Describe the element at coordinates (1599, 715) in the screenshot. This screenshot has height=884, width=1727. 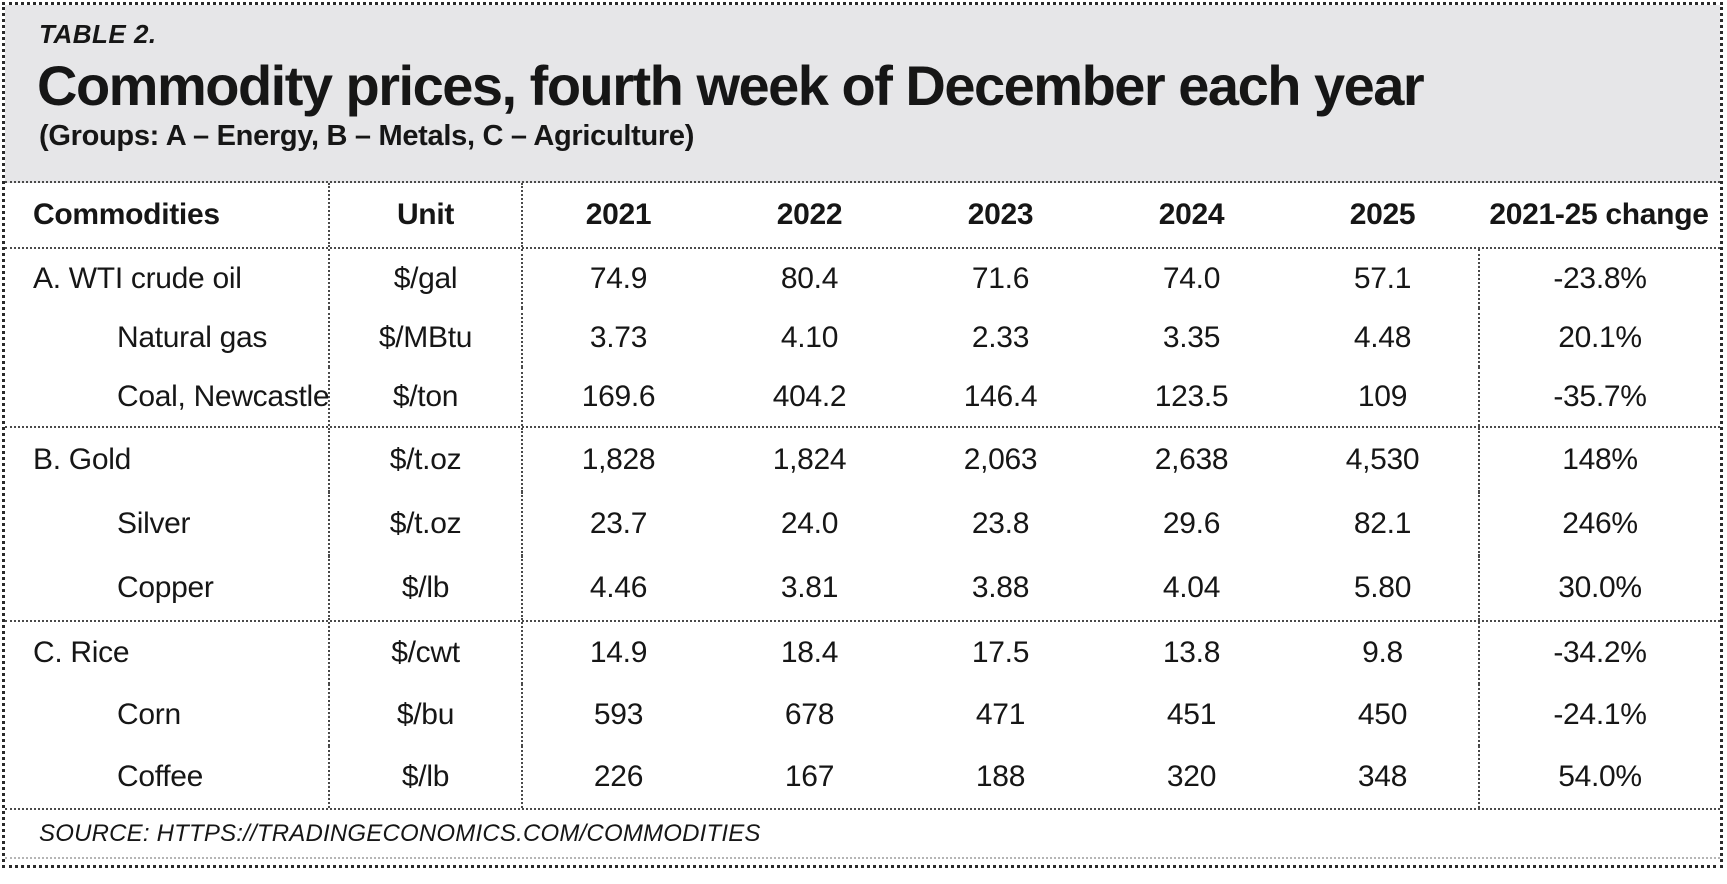
I see `change-cell: -24.1%` at that location.